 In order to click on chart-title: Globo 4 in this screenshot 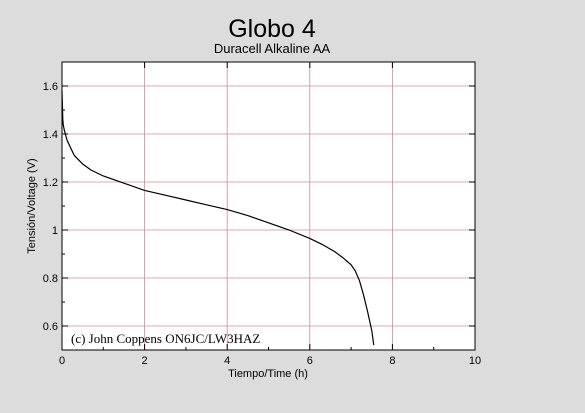, I will do `click(272, 29)`.